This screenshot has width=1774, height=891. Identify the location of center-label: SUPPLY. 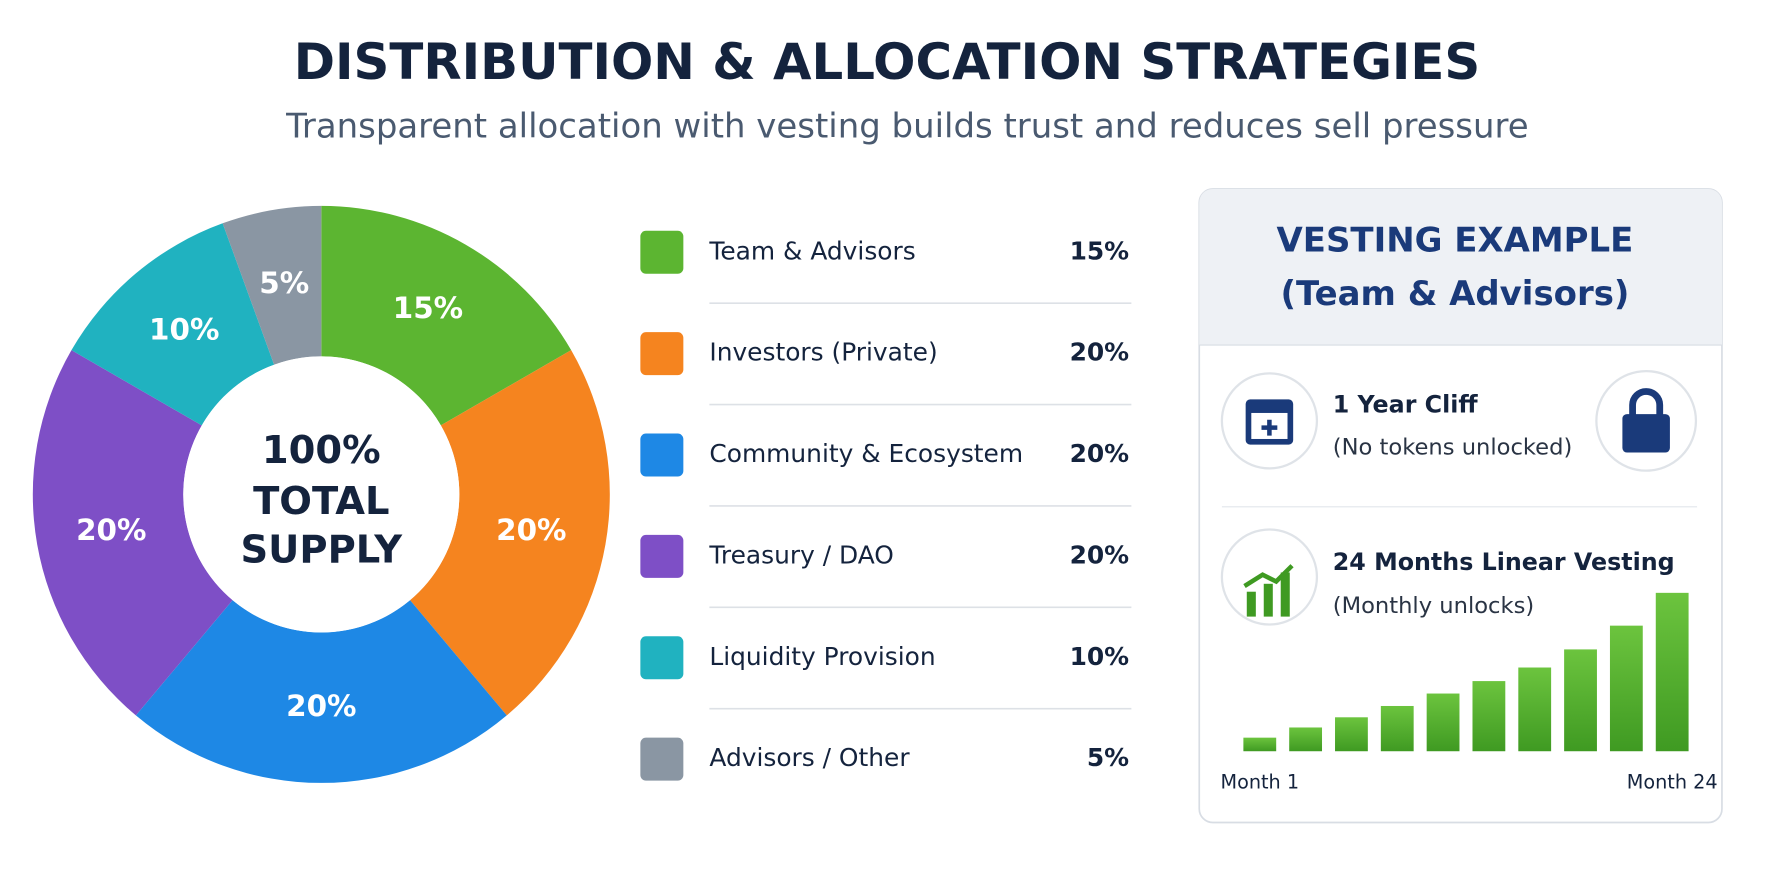
(321, 550).